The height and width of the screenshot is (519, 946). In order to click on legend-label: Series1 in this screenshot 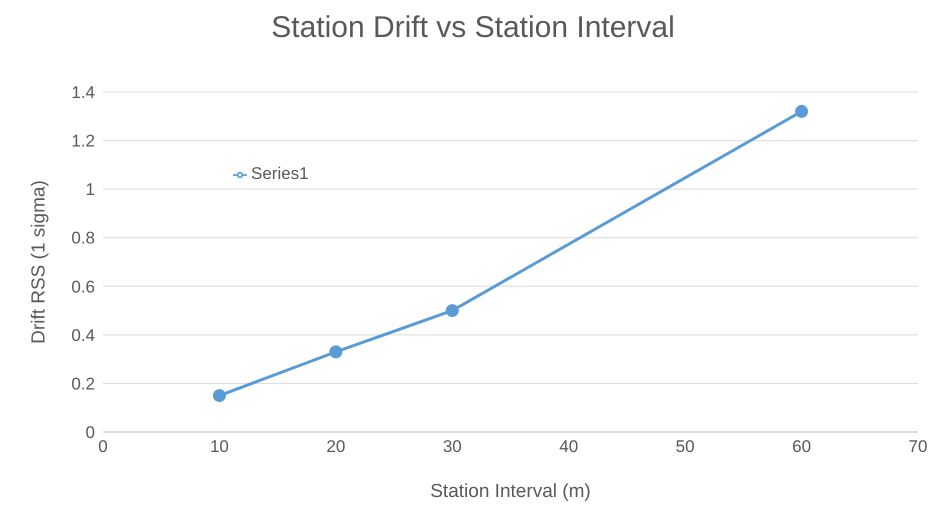, I will do `click(280, 173)`.